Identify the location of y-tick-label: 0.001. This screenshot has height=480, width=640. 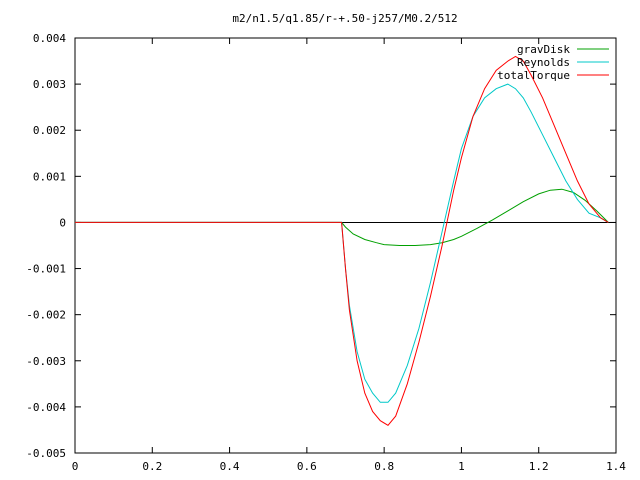
(49, 176).